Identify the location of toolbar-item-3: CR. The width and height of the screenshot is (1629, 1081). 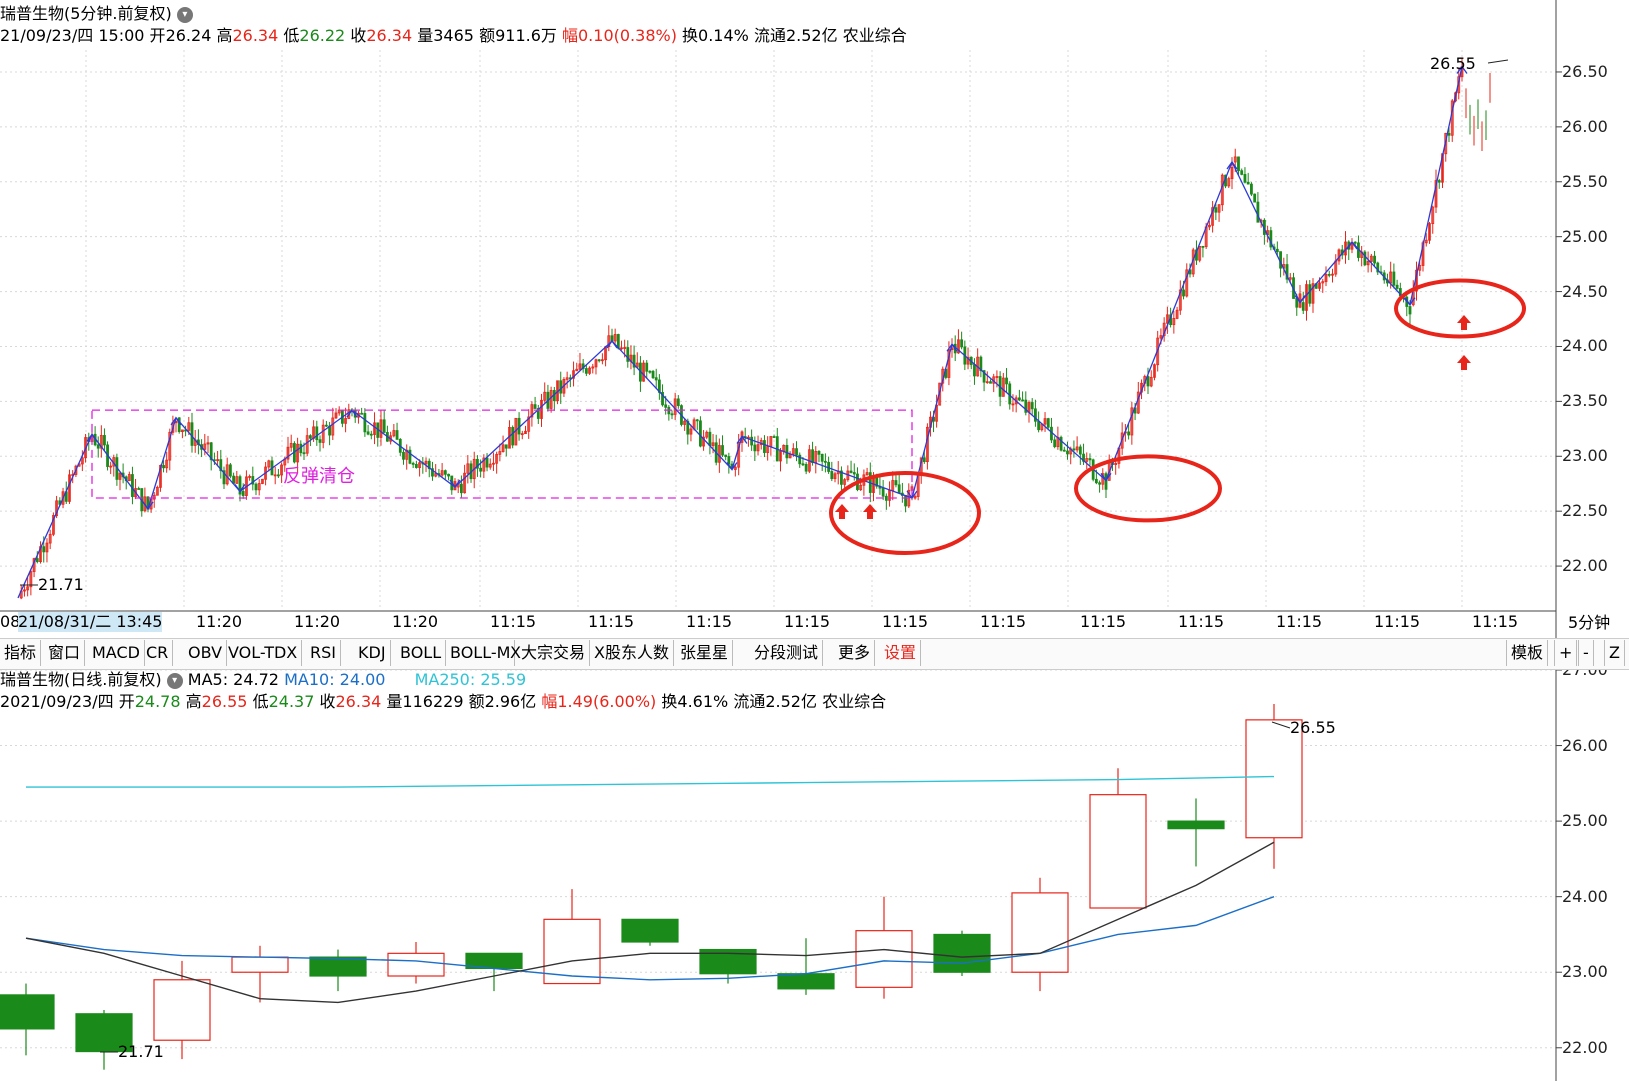
(158, 653).